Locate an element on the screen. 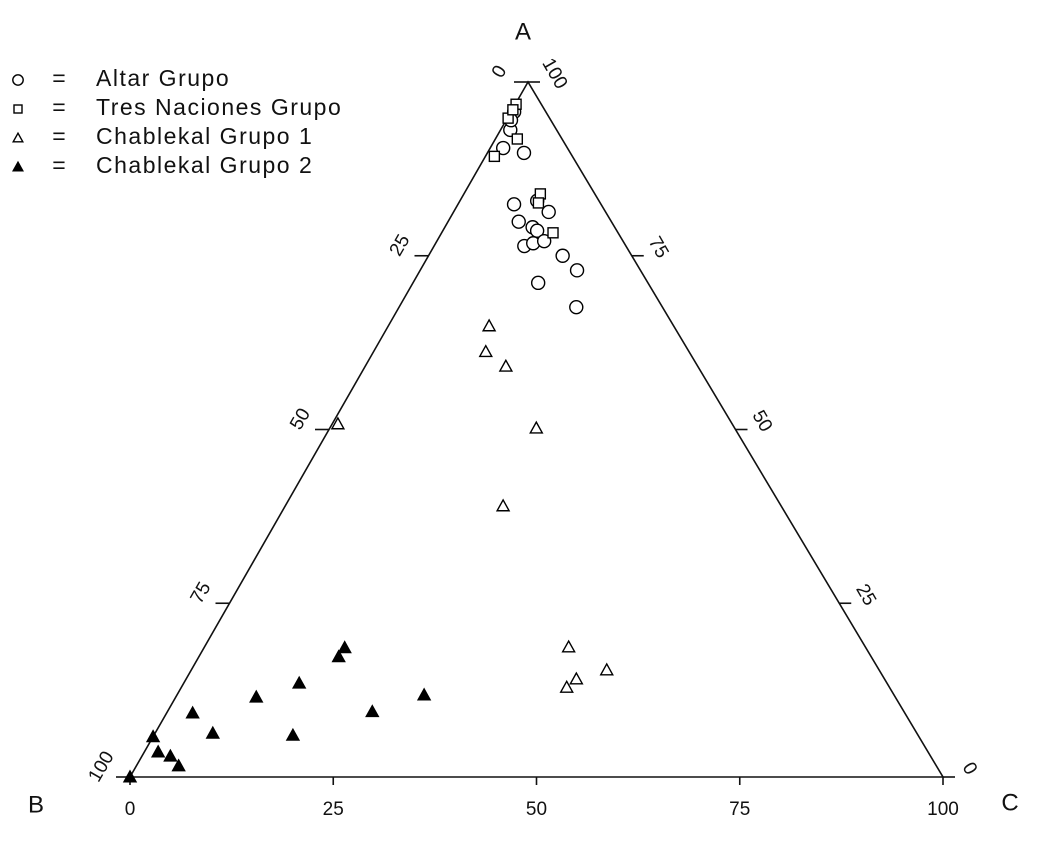 This screenshot has width=1039, height=854. vertex-label-b: B is located at coordinates (36, 804).